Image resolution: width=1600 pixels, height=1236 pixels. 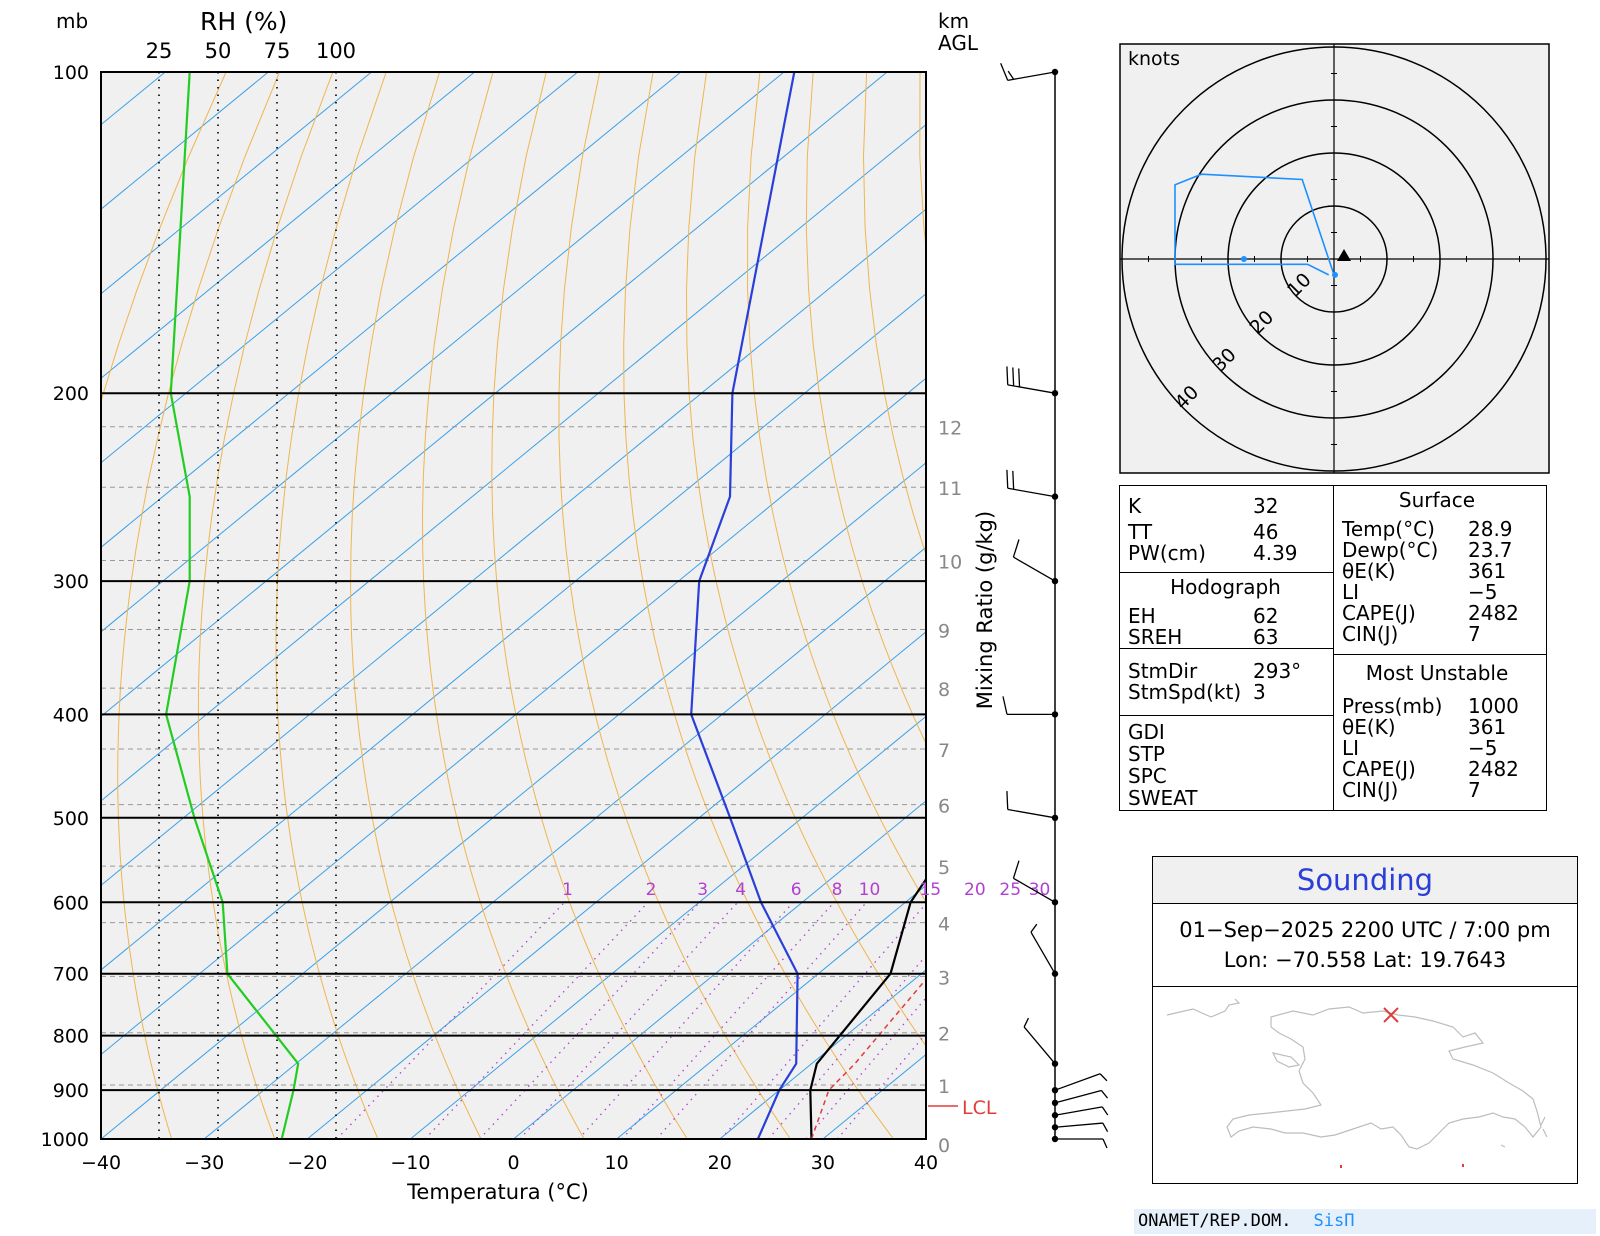 I want to click on pressure-tick-label: 900, so click(x=71, y=1091).